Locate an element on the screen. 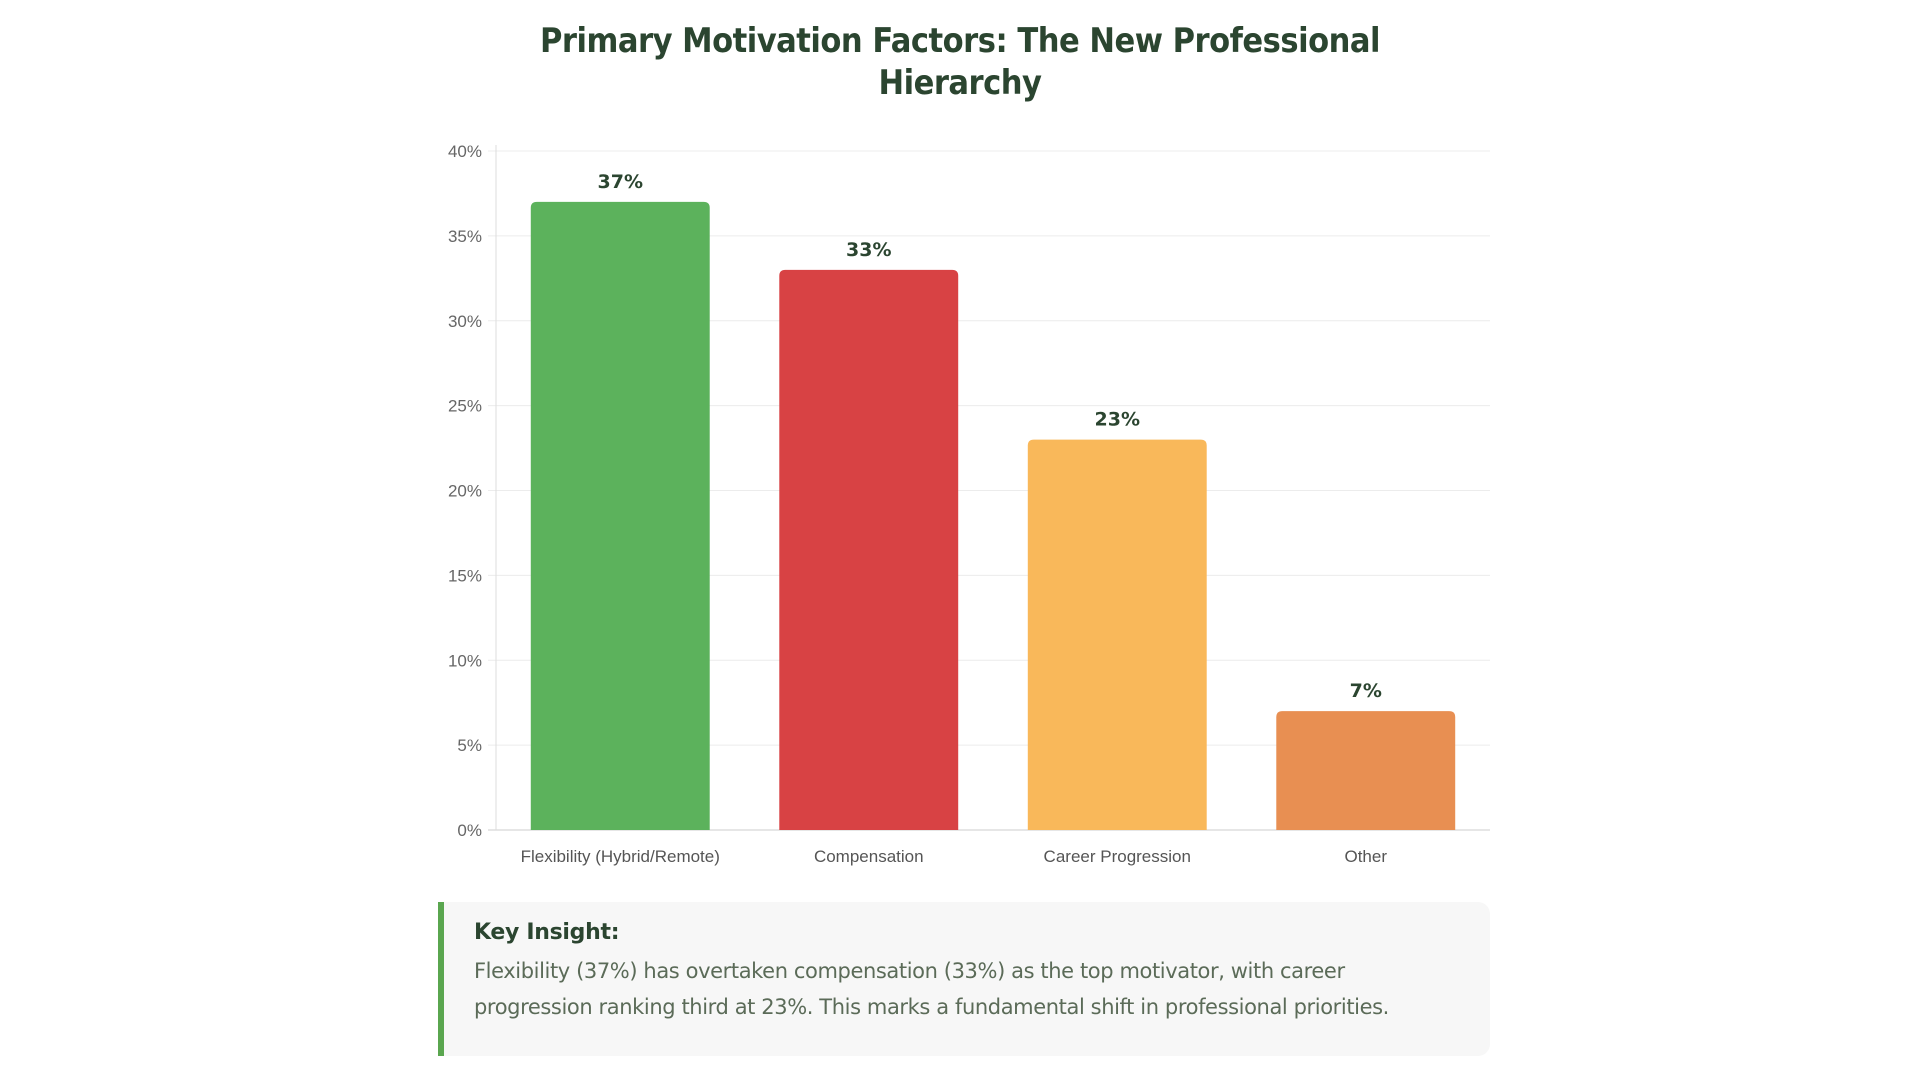 Image resolution: width=1920 pixels, height=1080 pixels. x-tick-label: Compensation is located at coordinates (869, 856).